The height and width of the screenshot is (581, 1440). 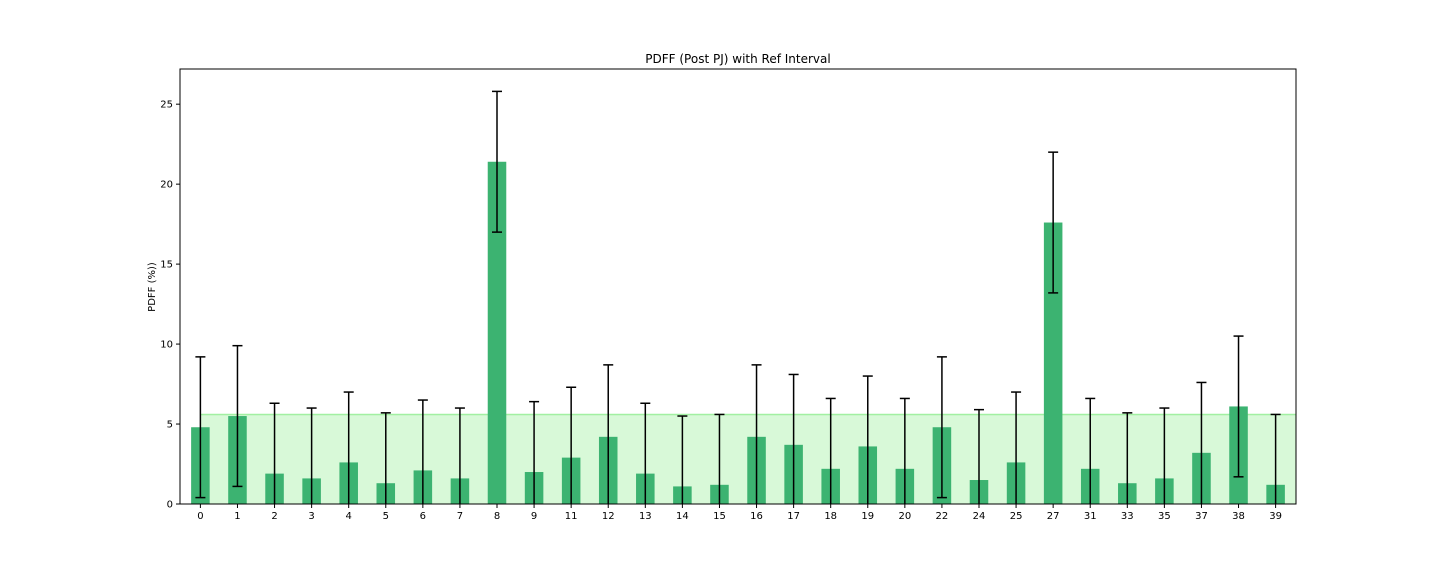 I want to click on y-tick-label-5: 5, so click(x=170, y=425).